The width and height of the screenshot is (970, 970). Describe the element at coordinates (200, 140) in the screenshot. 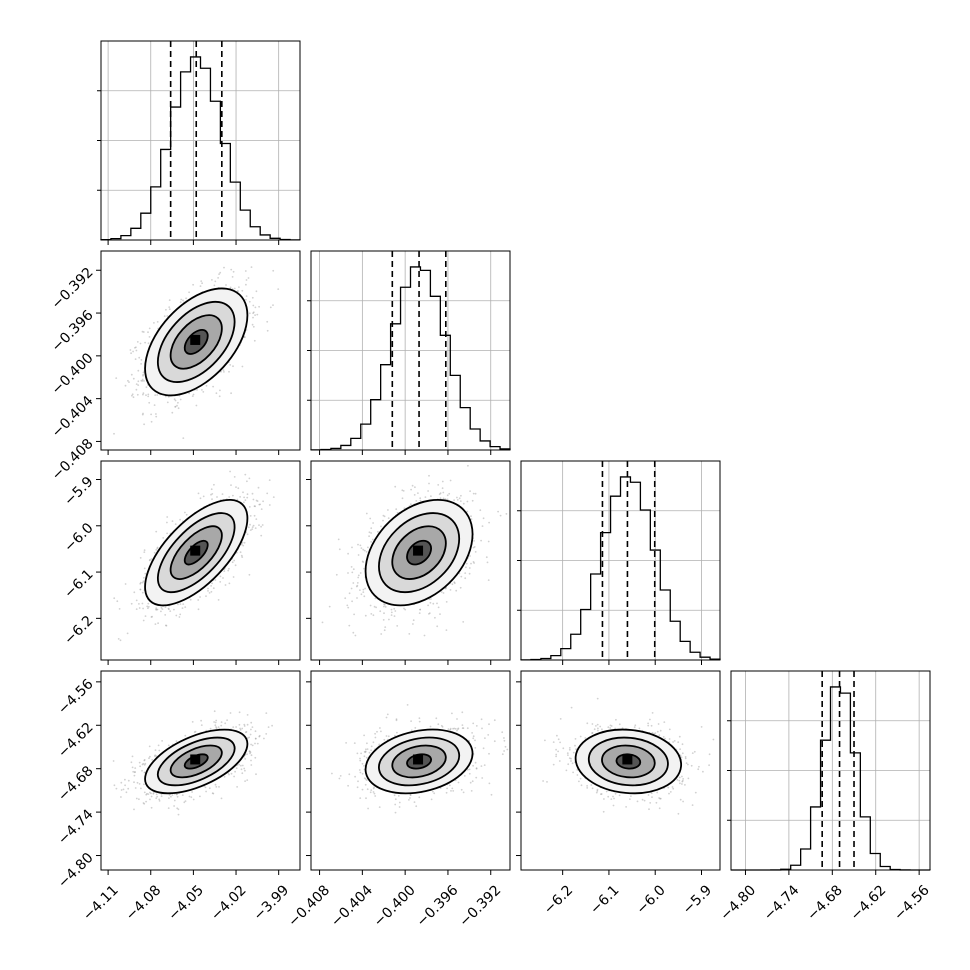

I see `hist-frame` at that location.